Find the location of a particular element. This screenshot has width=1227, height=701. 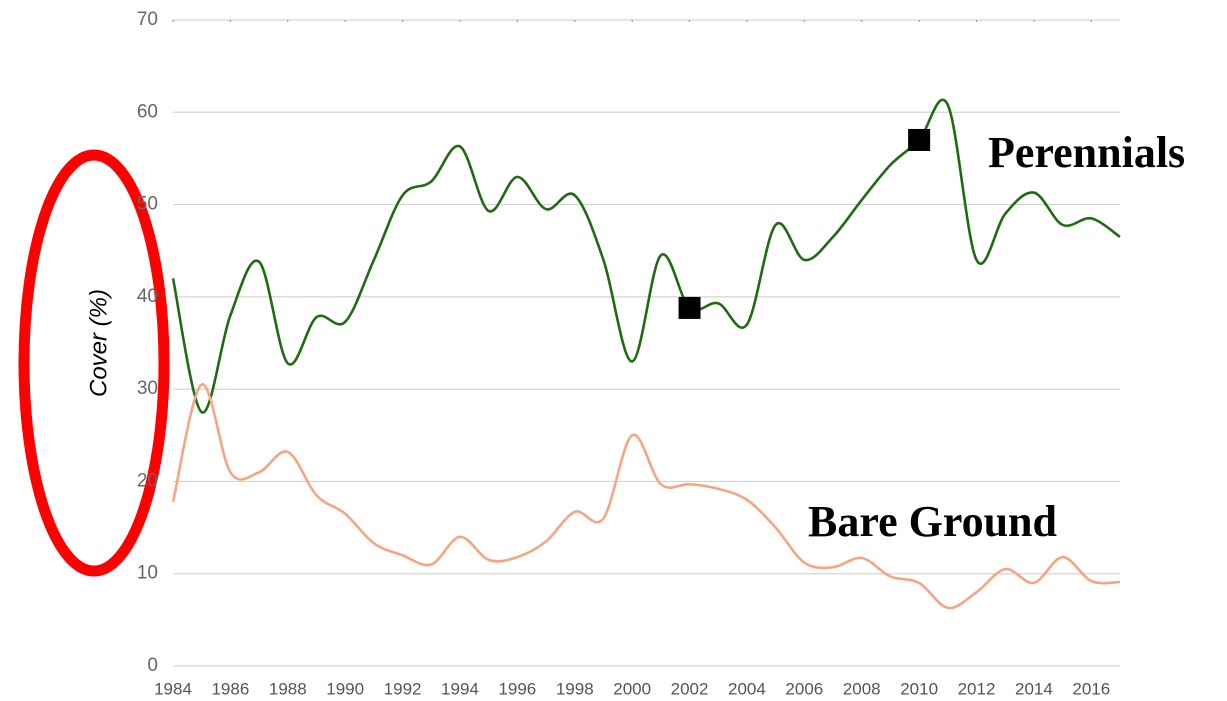

x-tick-label: 2010 is located at coordinates (919, 688).